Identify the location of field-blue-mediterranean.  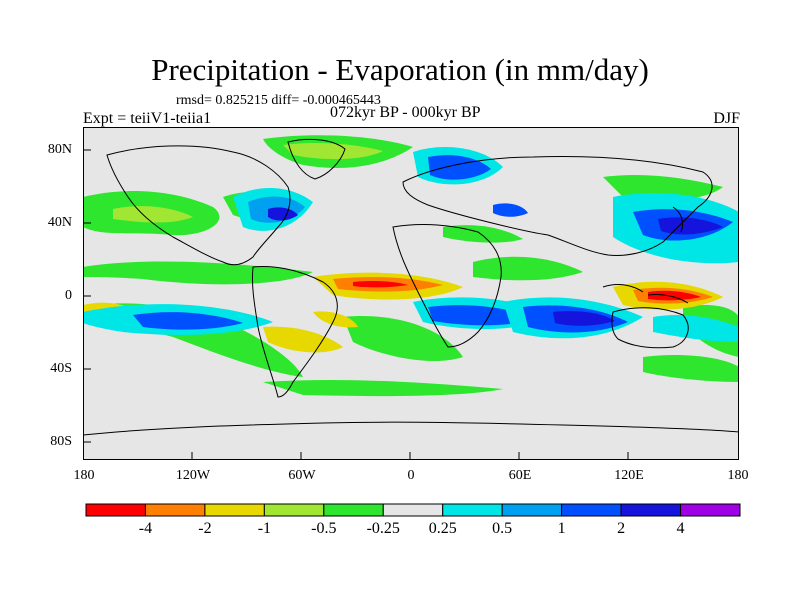
(510, 210).